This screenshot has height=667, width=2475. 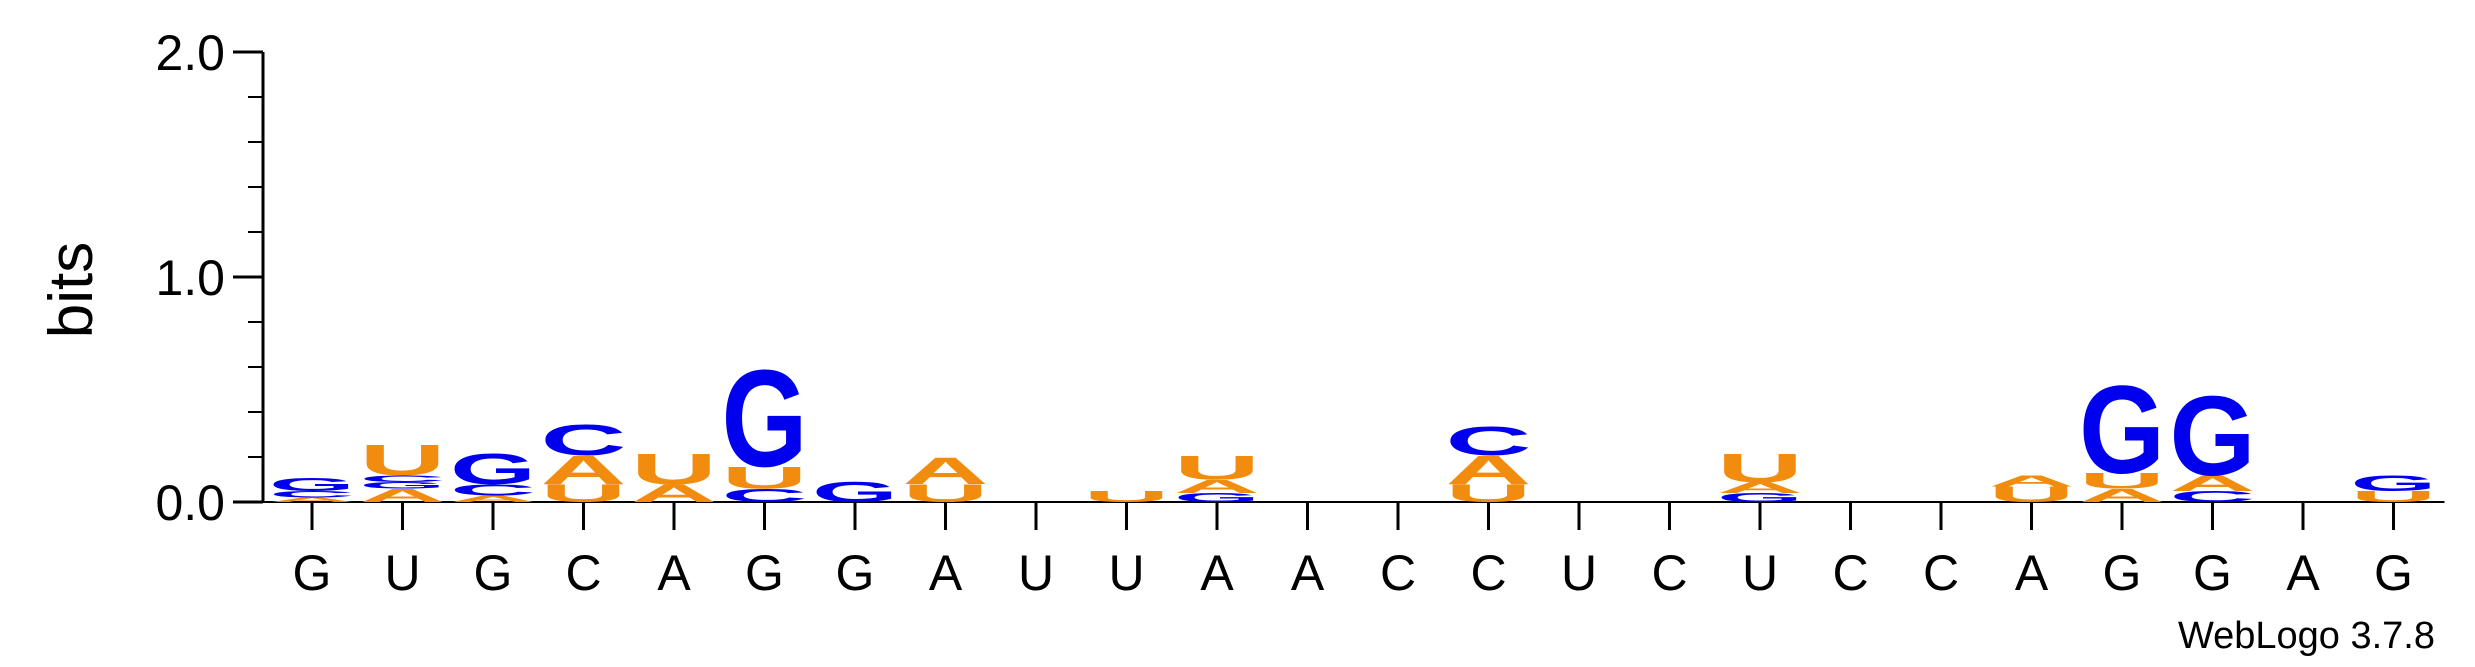 I want to click on y-tick-label: 2.0, so click(x=190, y=53).